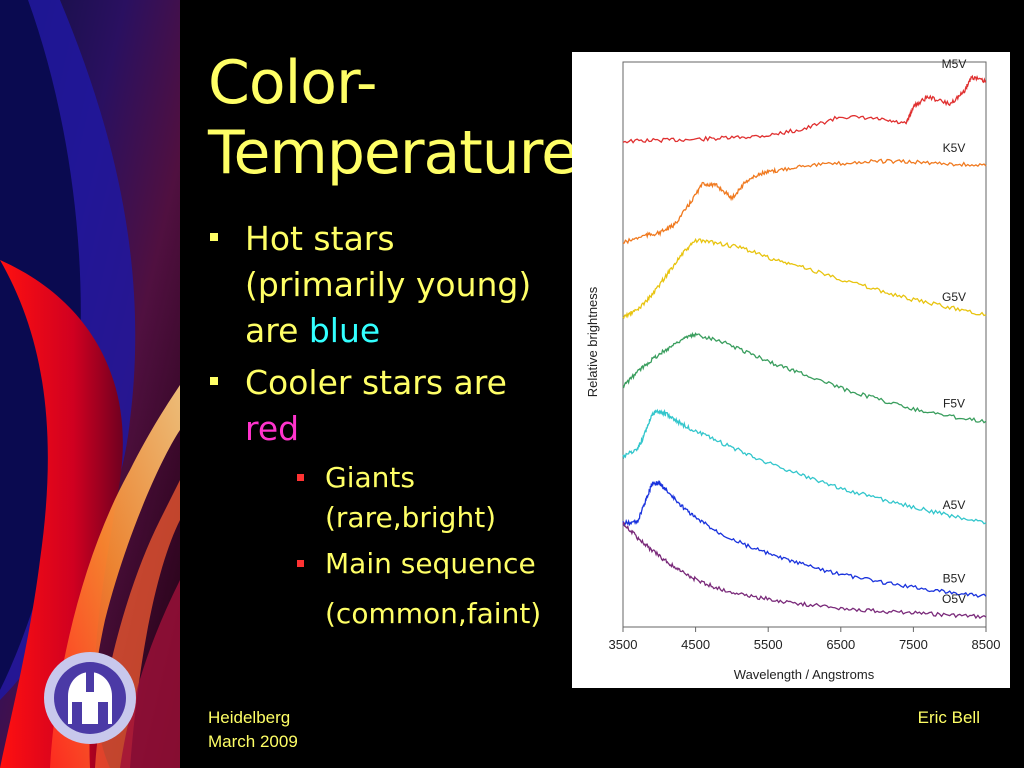 The width and height of the screenshot is (1024, 768). Describe the element at coordinates (804, 201) in the screenshot. I see `spectrum-line-k5v` at that location.